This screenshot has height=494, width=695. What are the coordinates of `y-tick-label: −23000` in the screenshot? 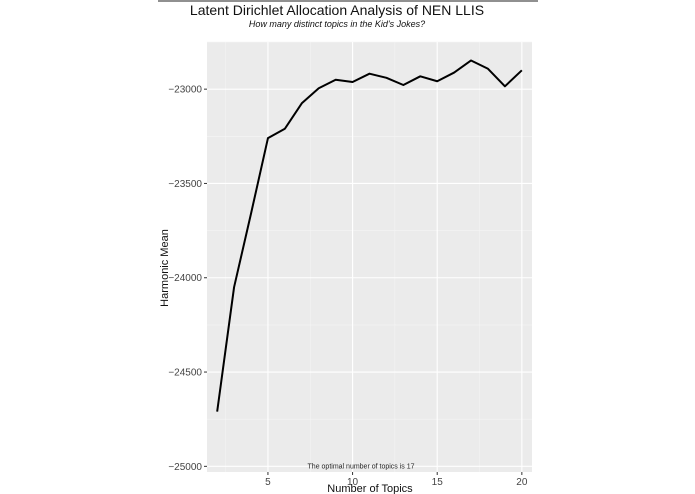 It's located at (185, 90).